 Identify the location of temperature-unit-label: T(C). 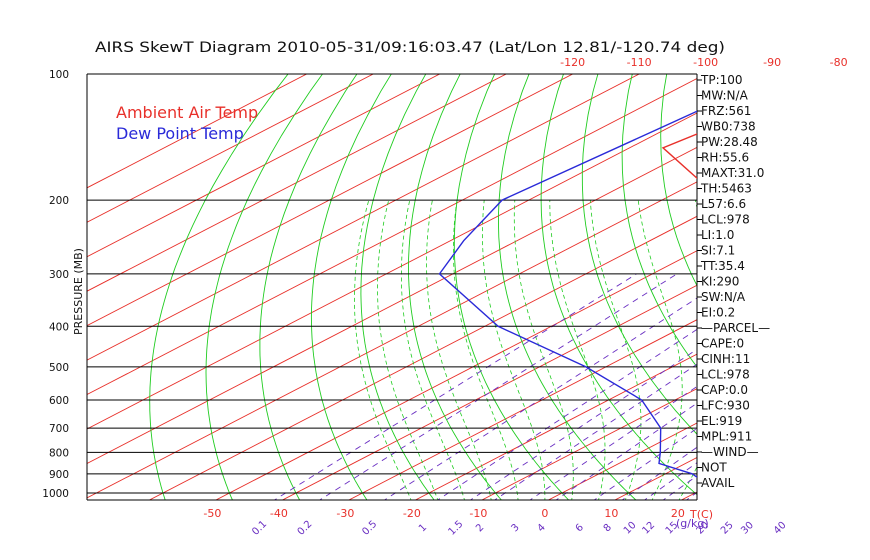
(701, 514).